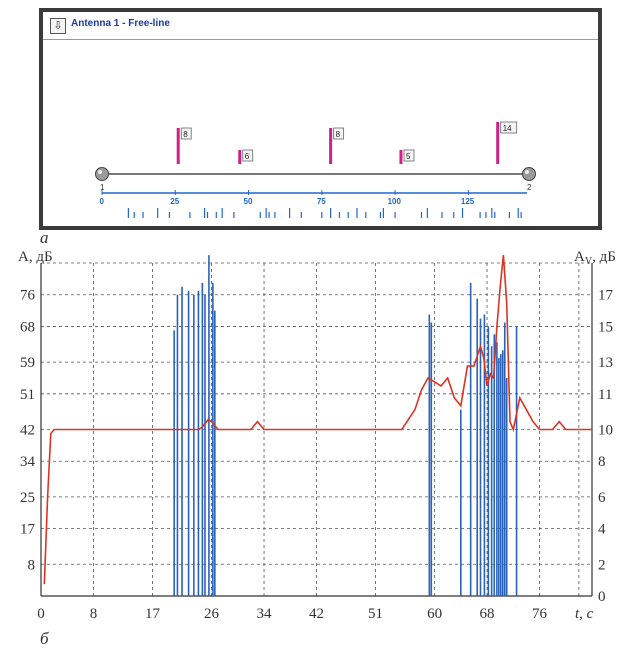  Describe the element at coordinates (27, 395) in the screenshot. I see `y-left-tick-label: 51` at that location.